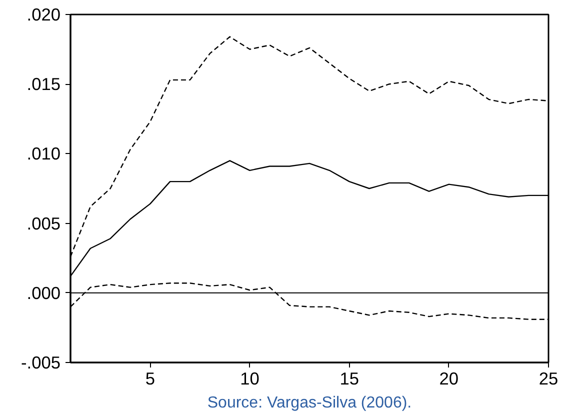 The image size is (568, 416). Describe the element at coordinates (43, 292) in the screenshot. I see `y-tick-label: .000` at that location.